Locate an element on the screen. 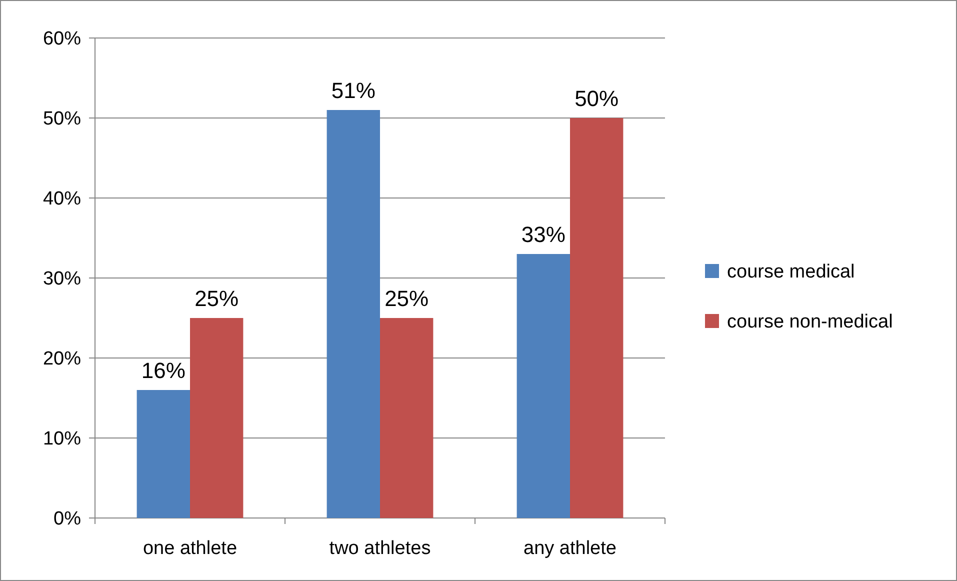  x-tick-label: any athlete is located at coordinates (570, 548).